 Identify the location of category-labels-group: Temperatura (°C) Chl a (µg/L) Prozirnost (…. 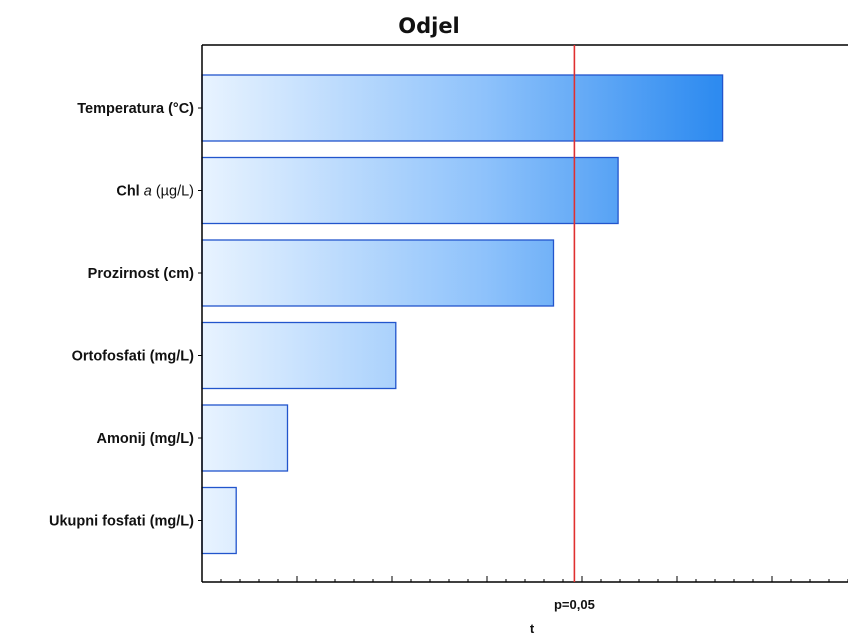
(121, 315).